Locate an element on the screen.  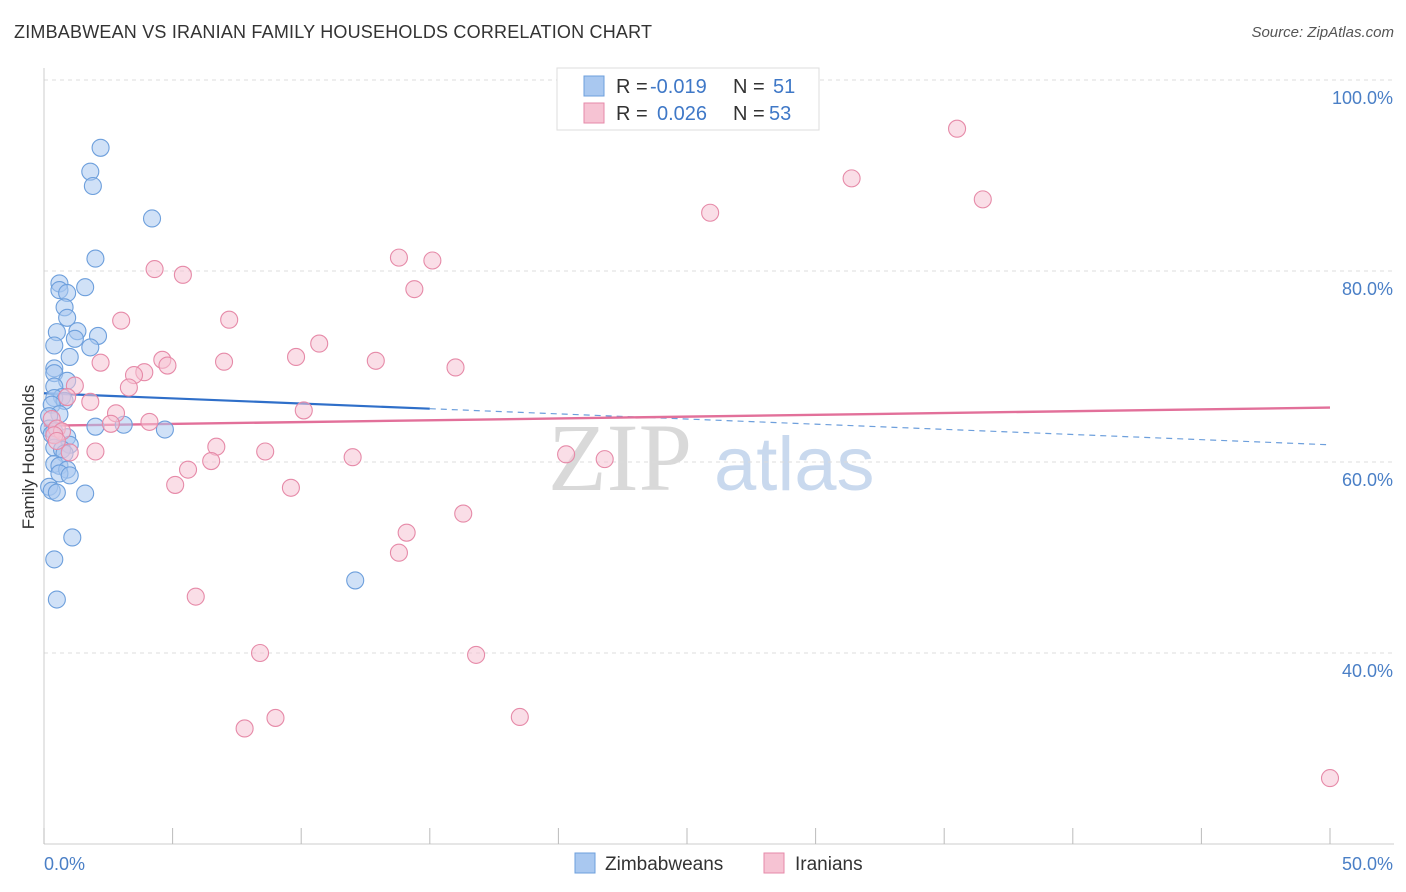
bottom-legend-iranians: Iranians is located at coordinates (829, 864).